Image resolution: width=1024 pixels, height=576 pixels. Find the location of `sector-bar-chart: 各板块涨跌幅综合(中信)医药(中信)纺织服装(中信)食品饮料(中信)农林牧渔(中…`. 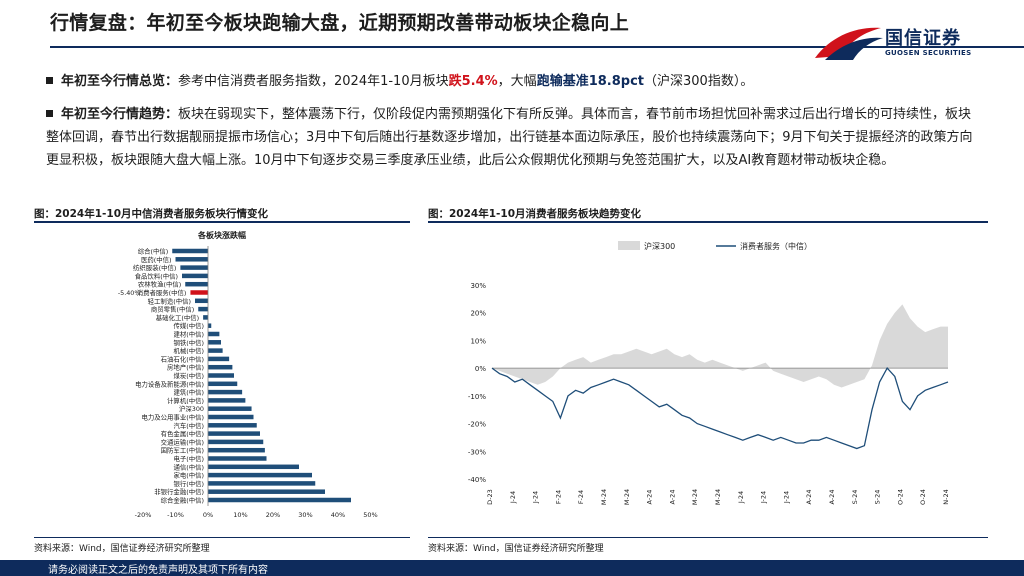

sector-bar-chart: 各板块涨跌幅综合(中信)医药(中信)纺织服装(中信)食品饮料(中信)农林牧渔(中… is located at coordinates (248, 374).